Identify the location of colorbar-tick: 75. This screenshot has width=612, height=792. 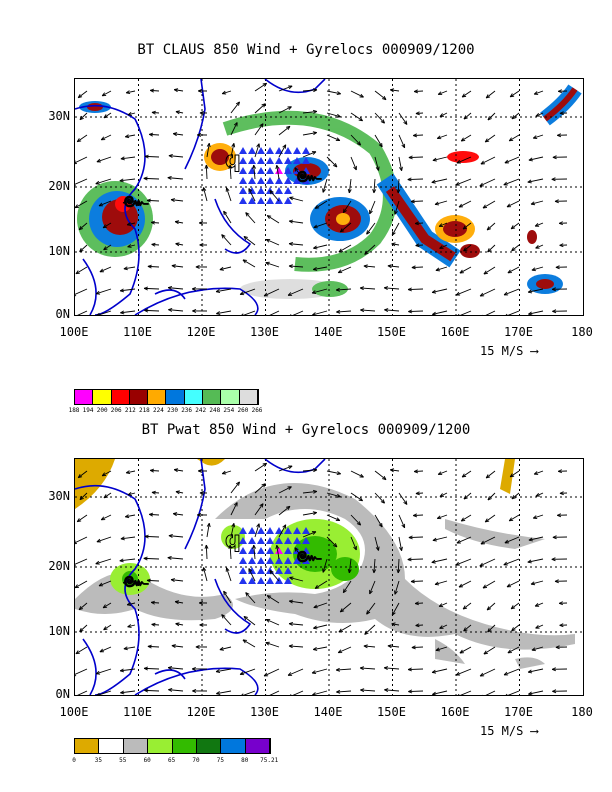
(220, 760).